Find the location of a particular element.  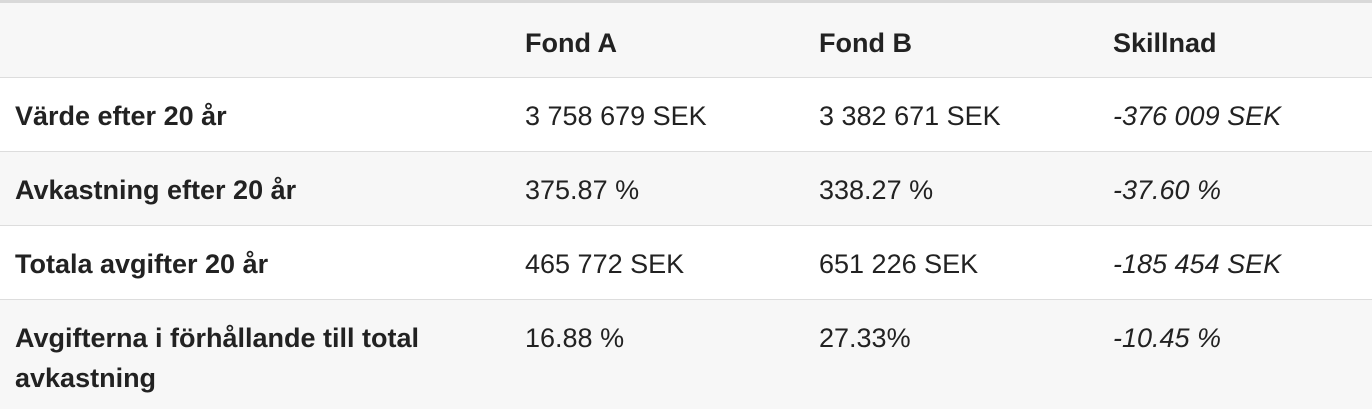

header-skillnad: Skillnad is located at coordinates (1235, 40).